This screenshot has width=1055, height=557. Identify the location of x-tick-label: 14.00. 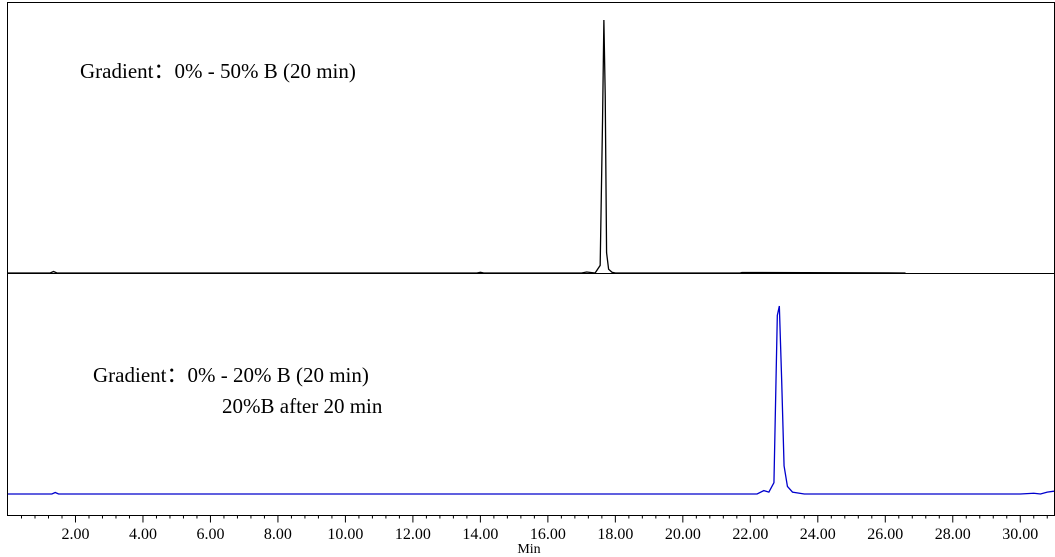
(480, 534).